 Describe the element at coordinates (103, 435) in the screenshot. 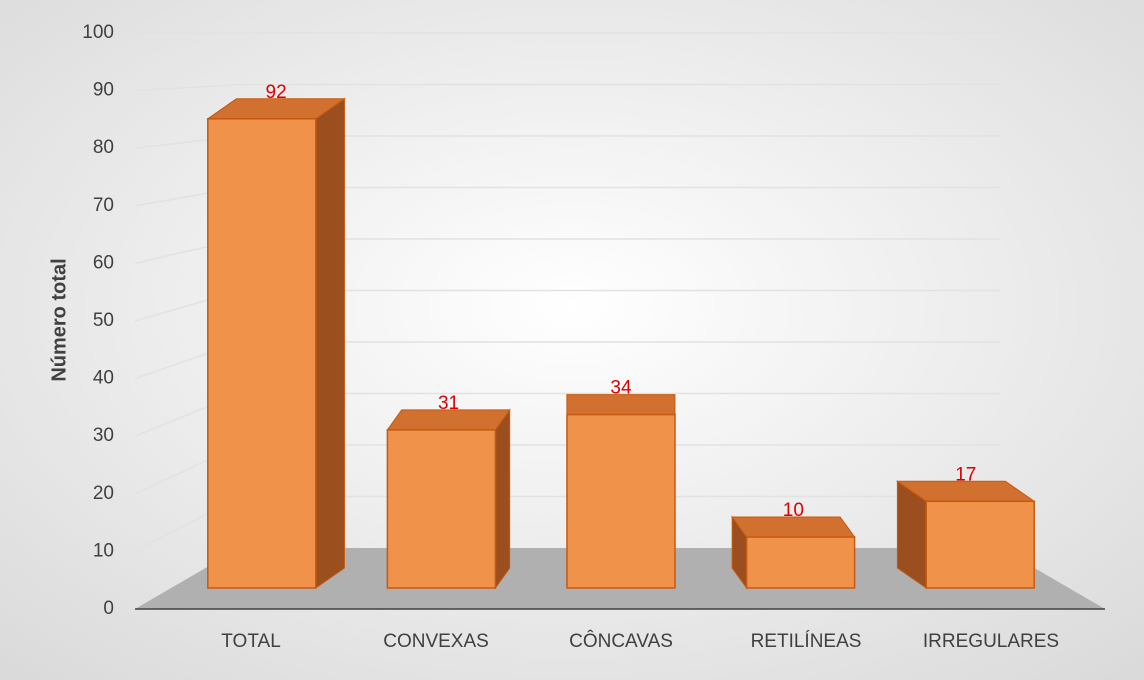

I see `y-tick-label: 30` at that location.